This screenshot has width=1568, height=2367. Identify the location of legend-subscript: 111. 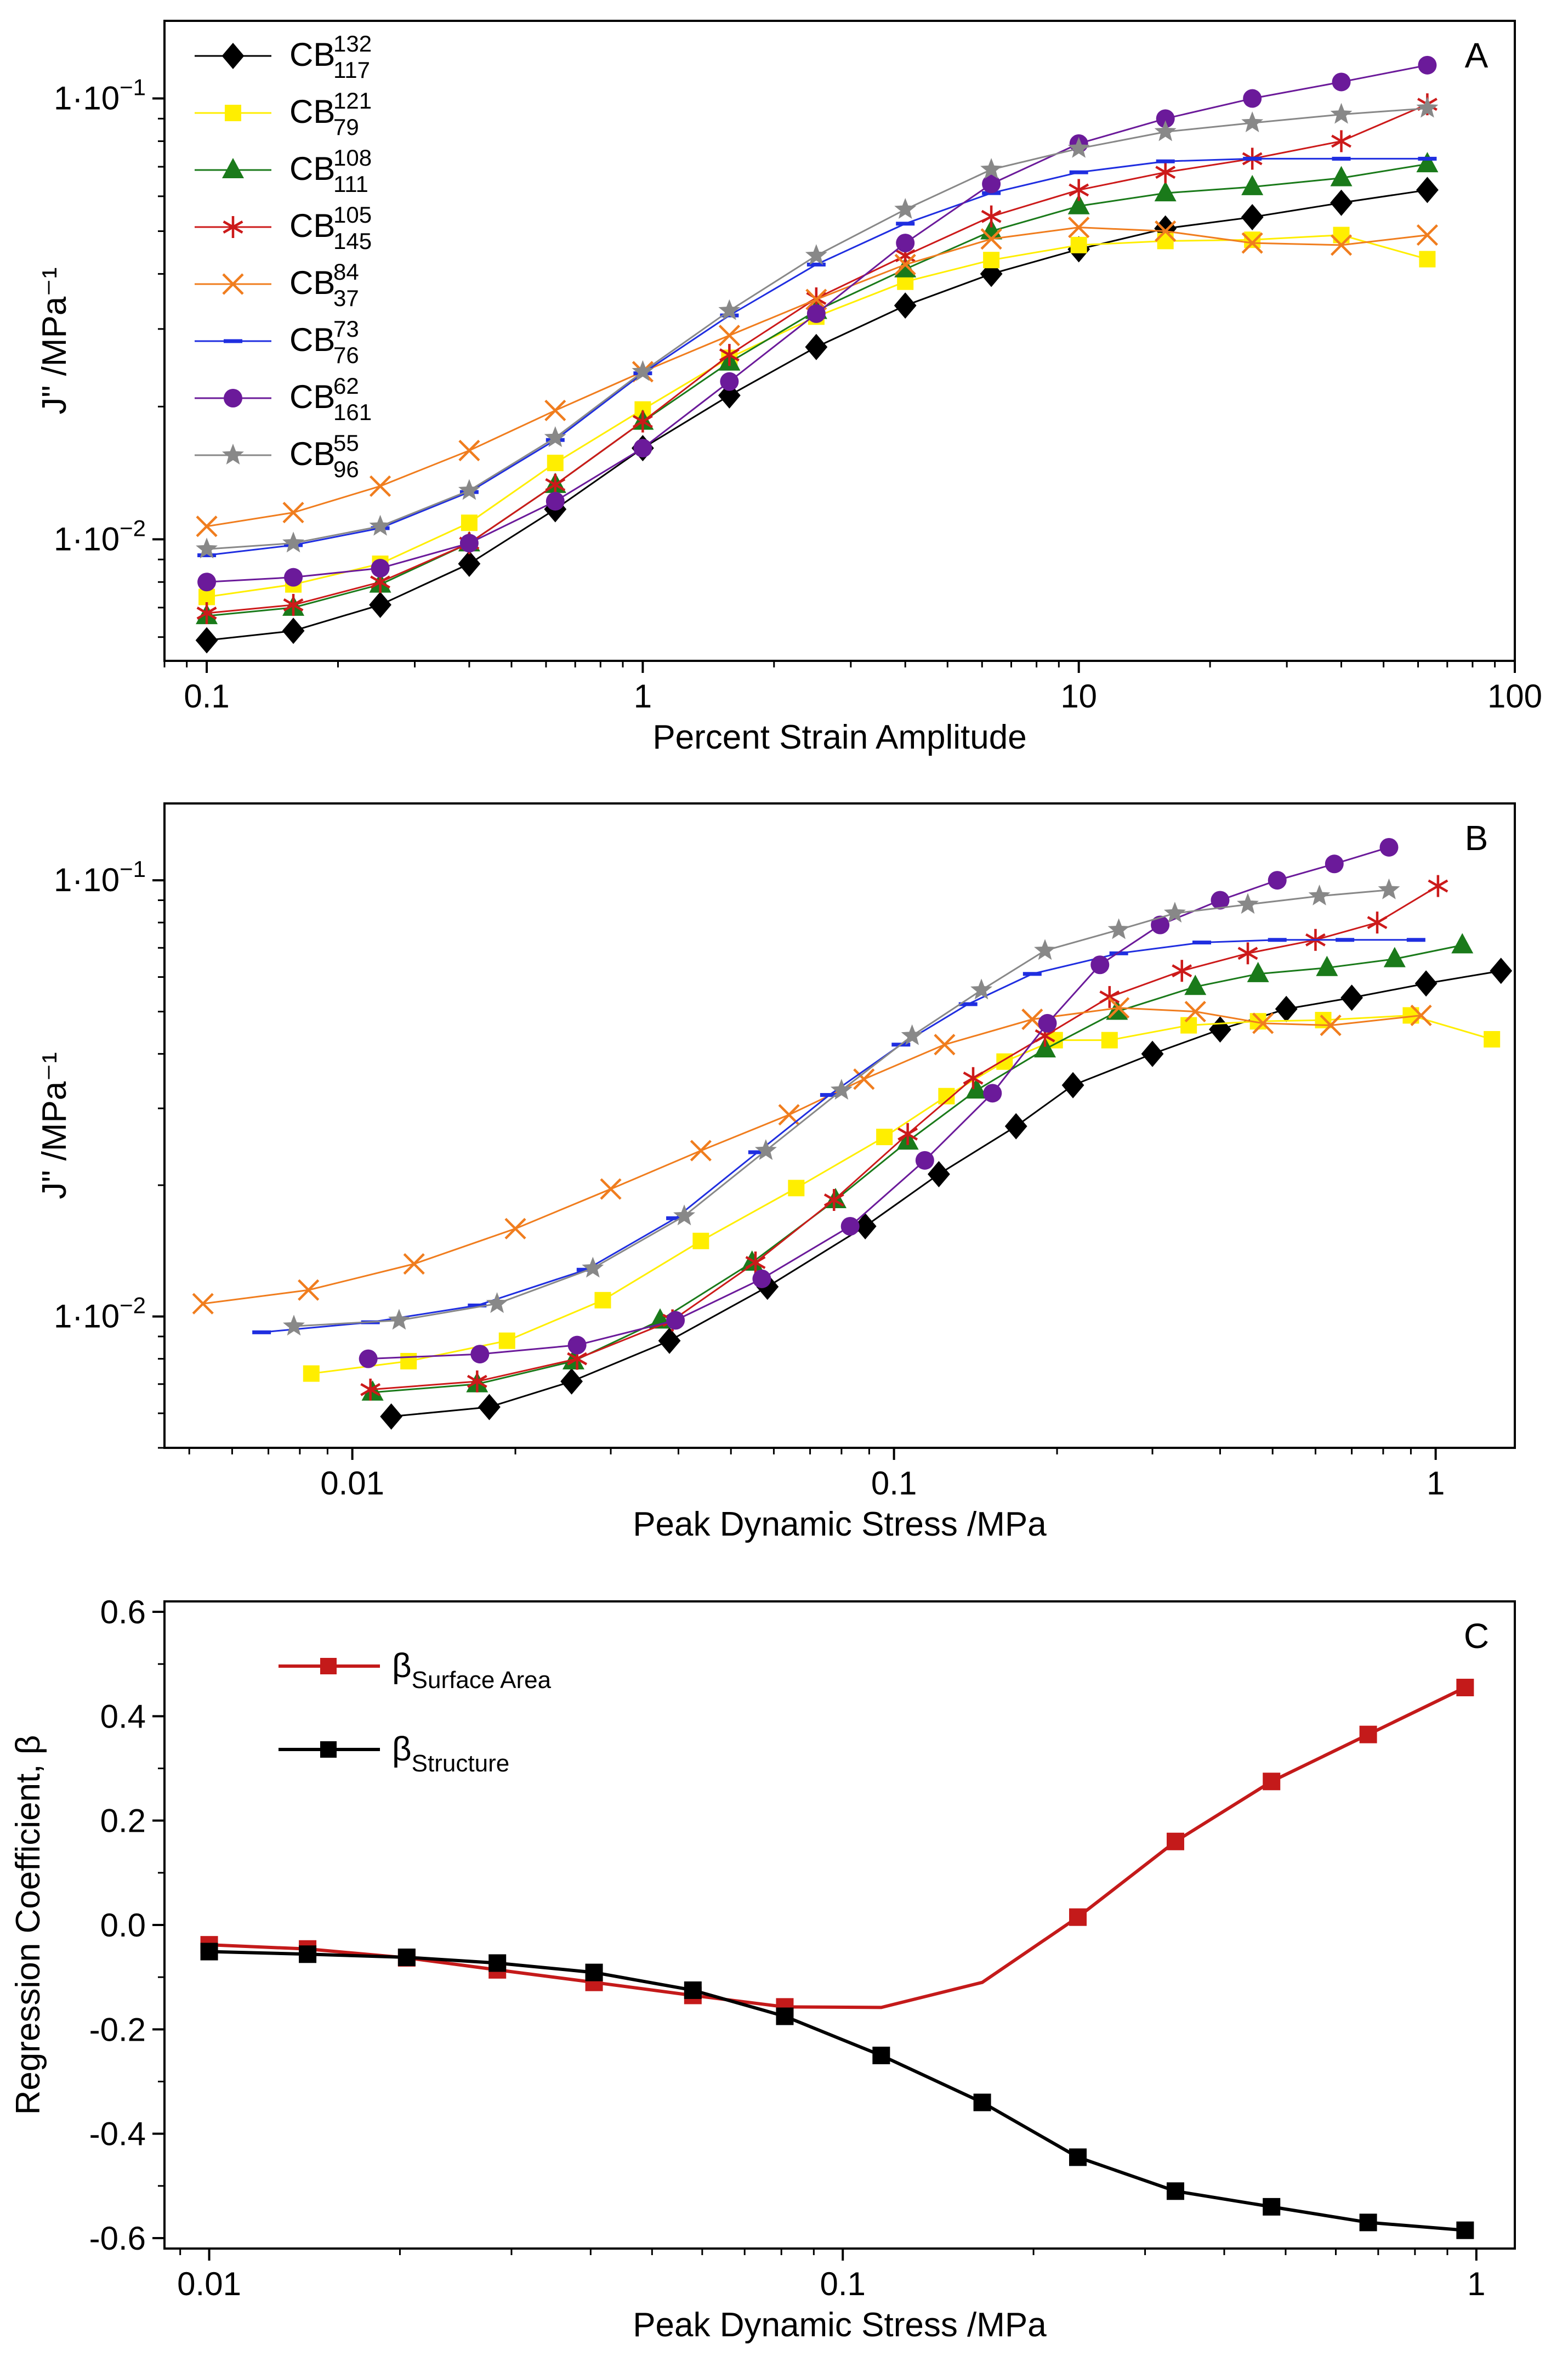
(351, 184).